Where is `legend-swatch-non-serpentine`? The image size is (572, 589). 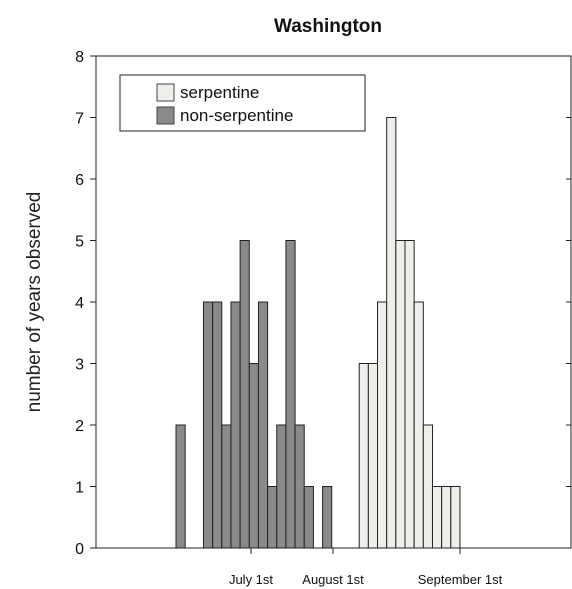
legend-swatch-non-serpentine is located at coordinates (165, 115).